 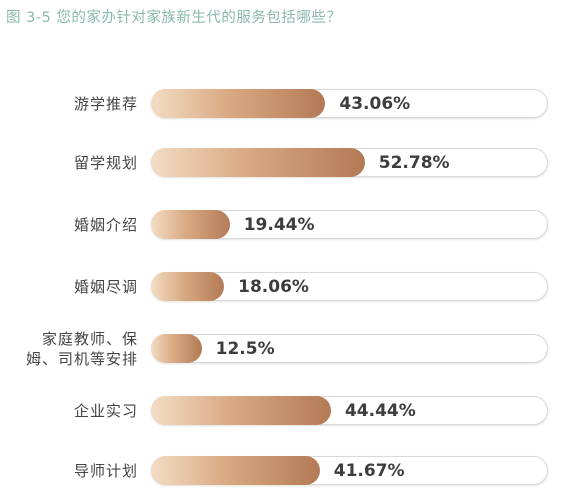 I want to click on bar-row: 导师计划 41.67%, so click(x=283, y=471).